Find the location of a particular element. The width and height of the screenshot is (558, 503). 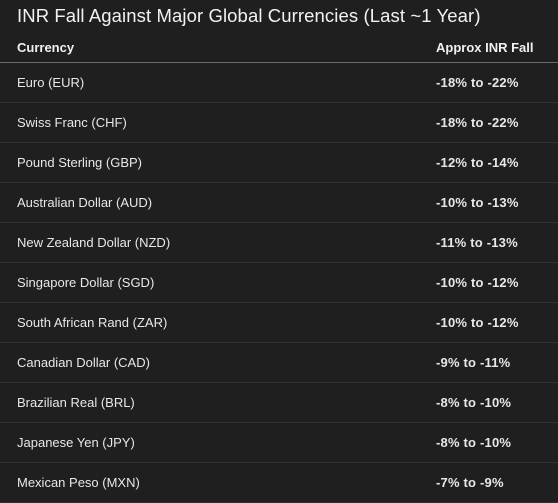

table-row: Japanese Yen (JPY) -8% to -10% is located at coordinates (279, 442).